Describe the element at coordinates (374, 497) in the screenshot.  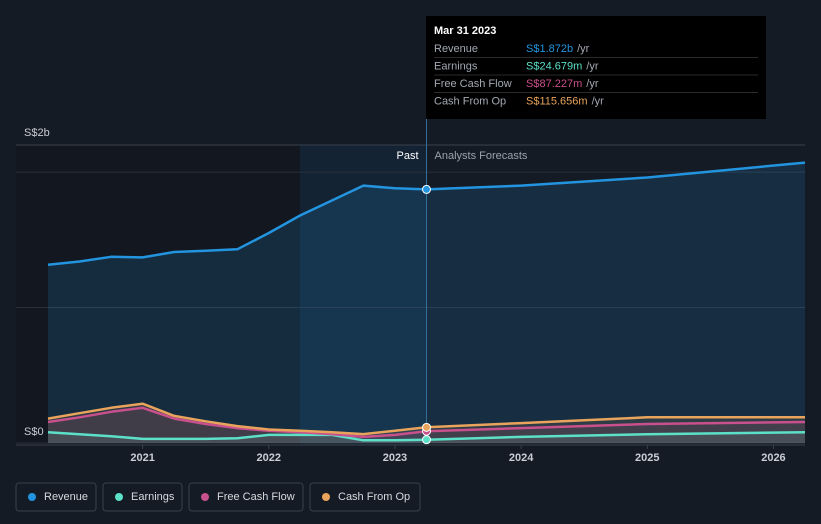
I see `legend-label: Cash From Op` at that location.